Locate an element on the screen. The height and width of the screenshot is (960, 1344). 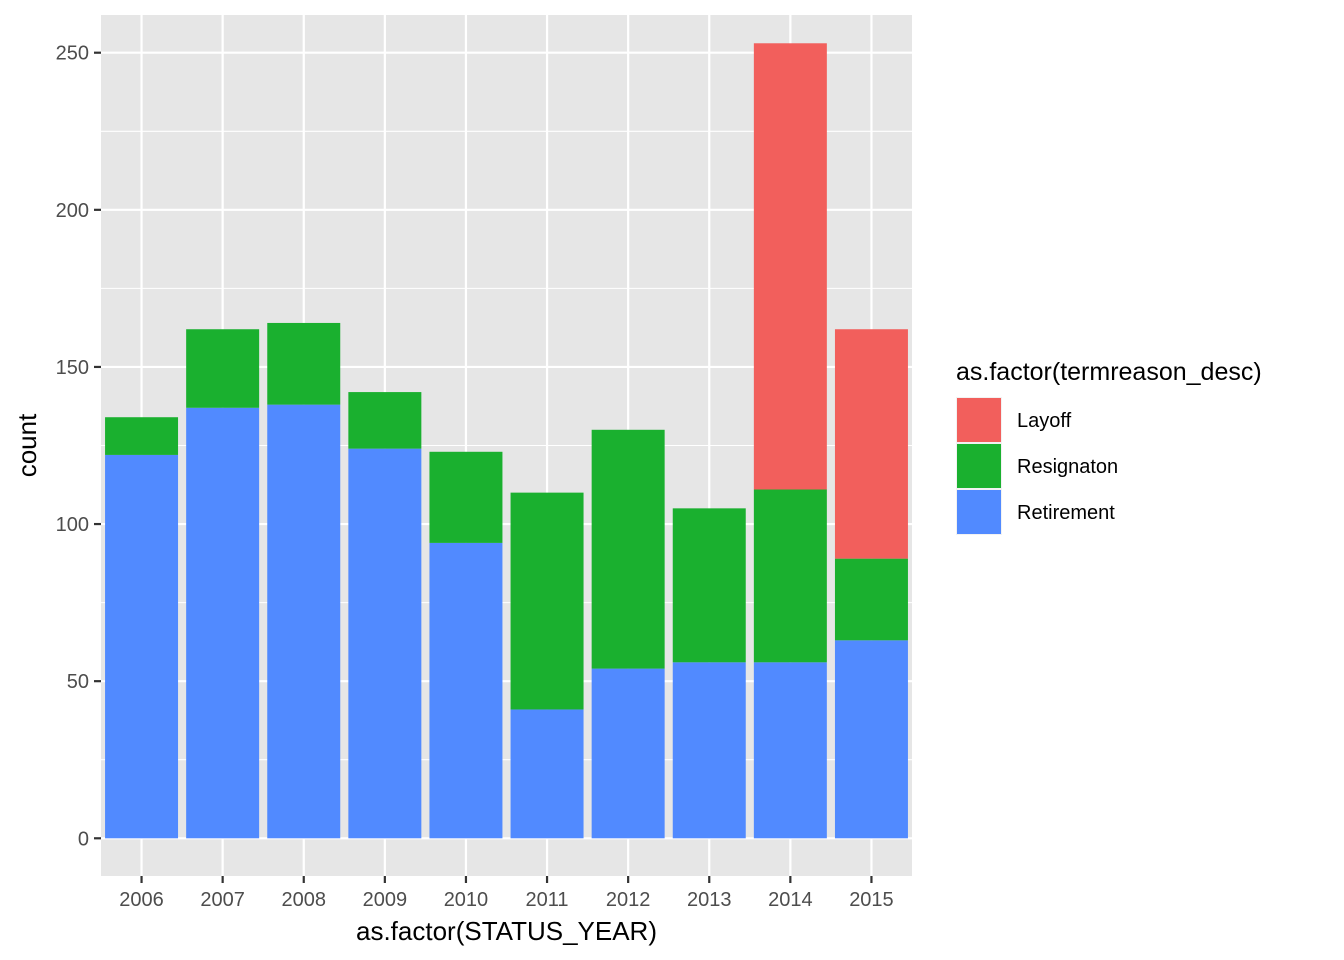
y-tick-label: 250 is located at coordinates (72, 54).